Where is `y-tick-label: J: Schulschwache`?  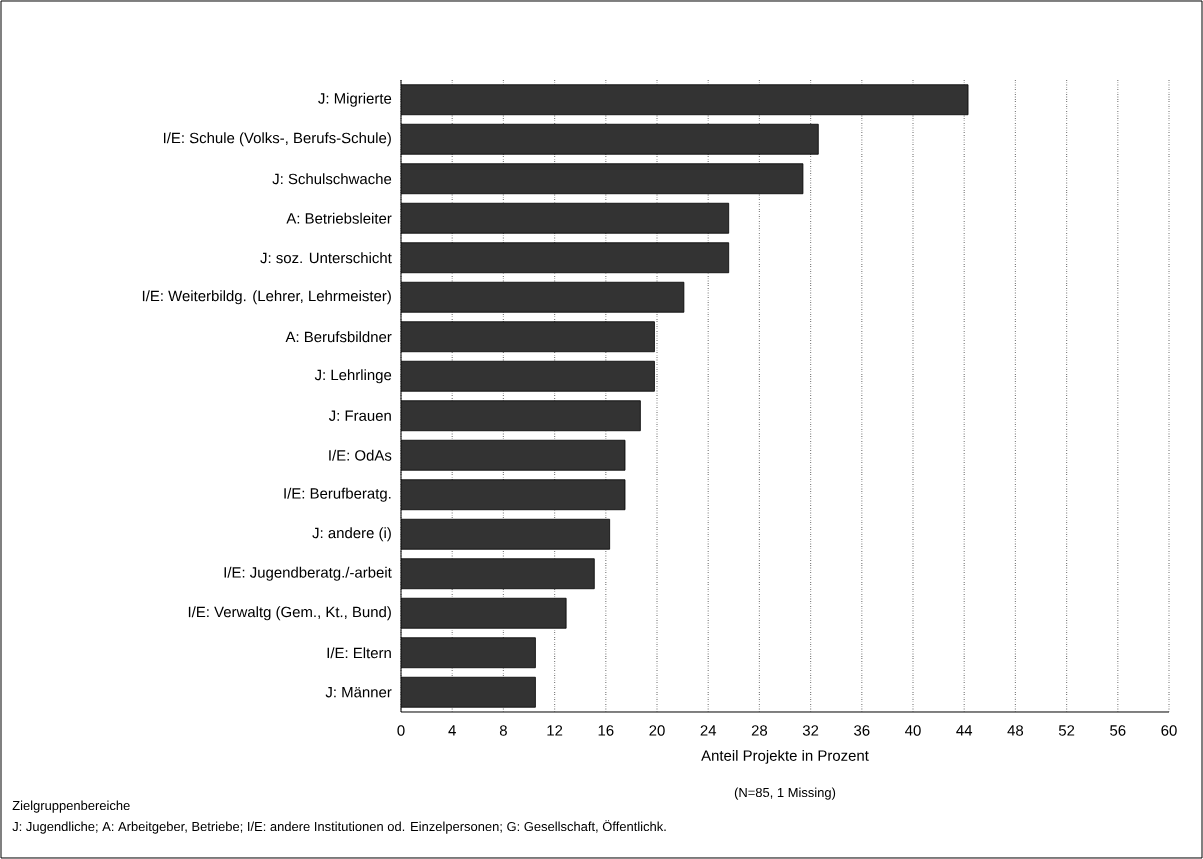
y-tick-label: J: Schulschwache is located at coordinates (332, 179).